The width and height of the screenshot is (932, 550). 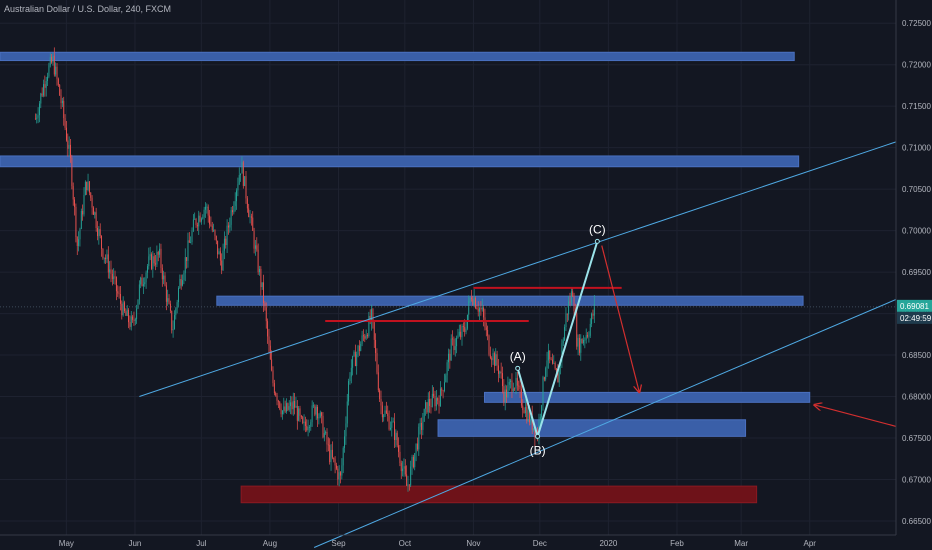 What do you see at coordinates (916, 438) in the screenshot?
I see `y-tick-label: 0.67500` at bounding box center [916, 438].